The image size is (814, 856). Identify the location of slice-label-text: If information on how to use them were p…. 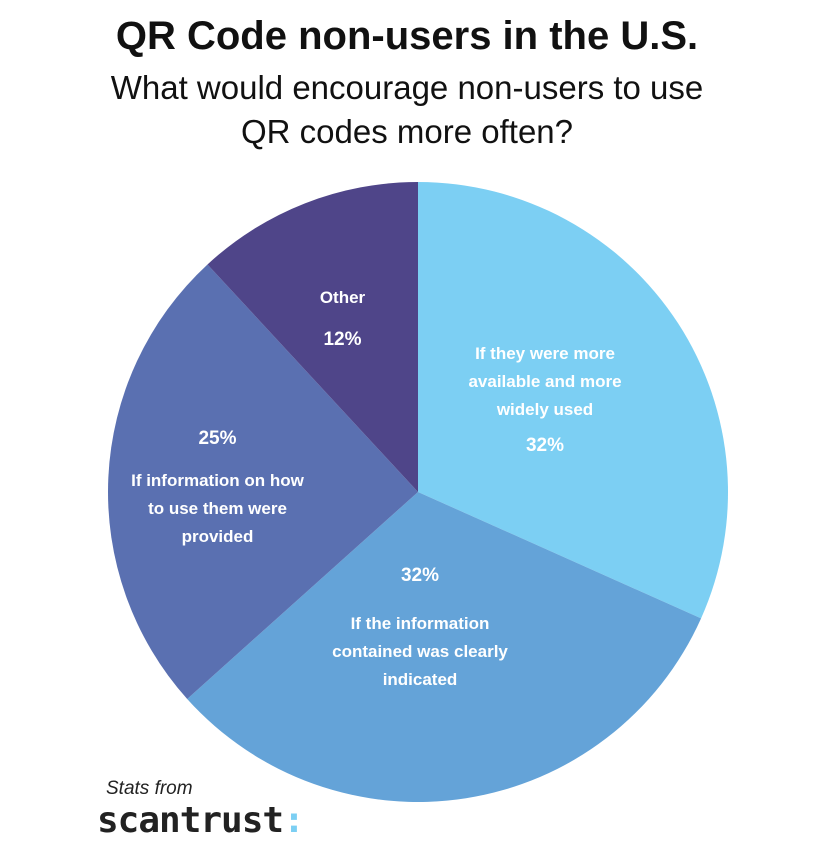
(217, 508).